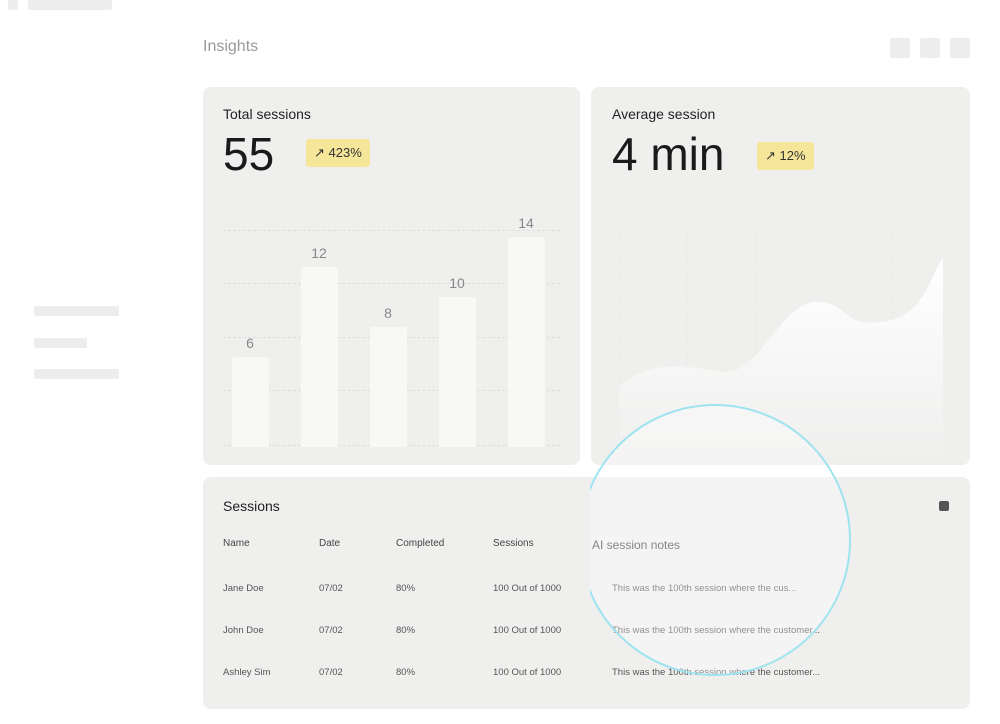 The height and width of the screenshot is (724, 1000). Describe the element at coordinates (330, 543) in the screenshot. I see `column-header: Date` at that location.